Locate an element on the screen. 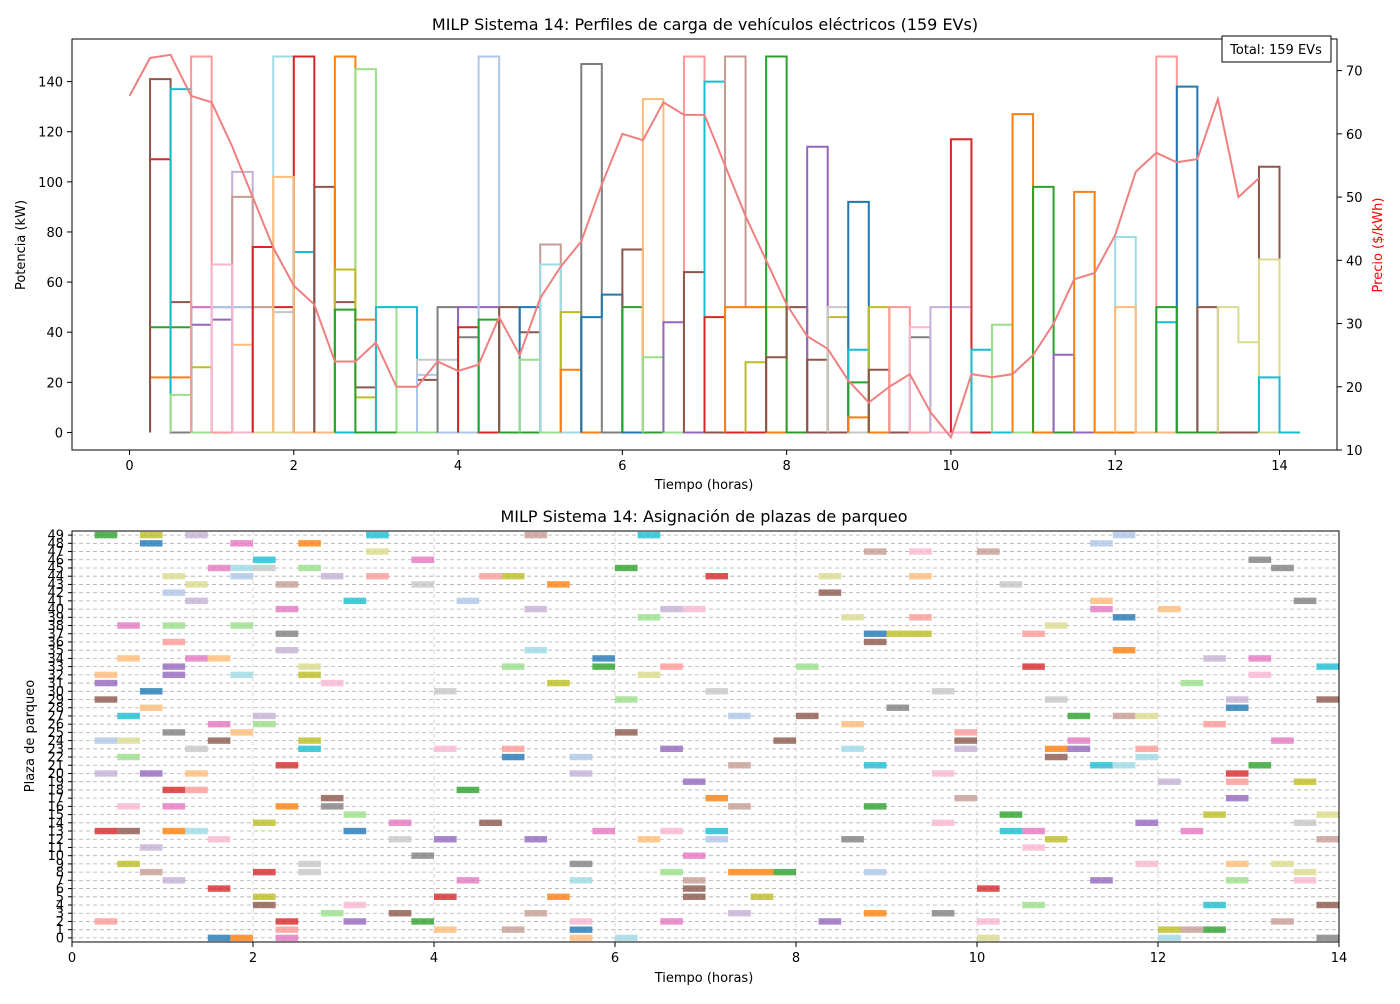 This screenshot has width=1400, height=1004. y-tick-label: 32 is located at coordinates (55, 675).